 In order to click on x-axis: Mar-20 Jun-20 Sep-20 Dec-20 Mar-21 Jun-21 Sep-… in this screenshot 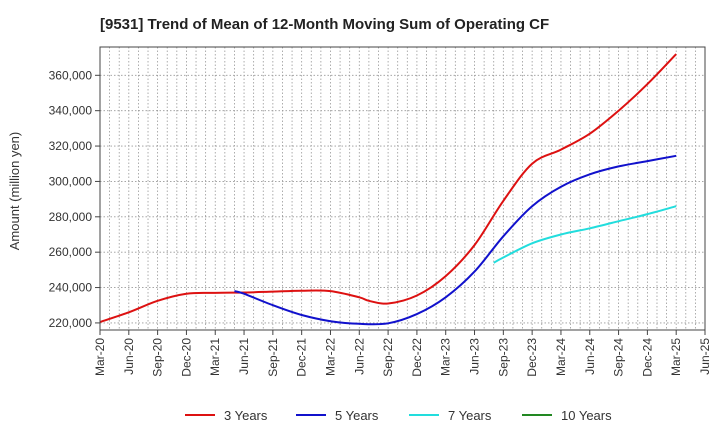, I will do `click(402, 353)`.